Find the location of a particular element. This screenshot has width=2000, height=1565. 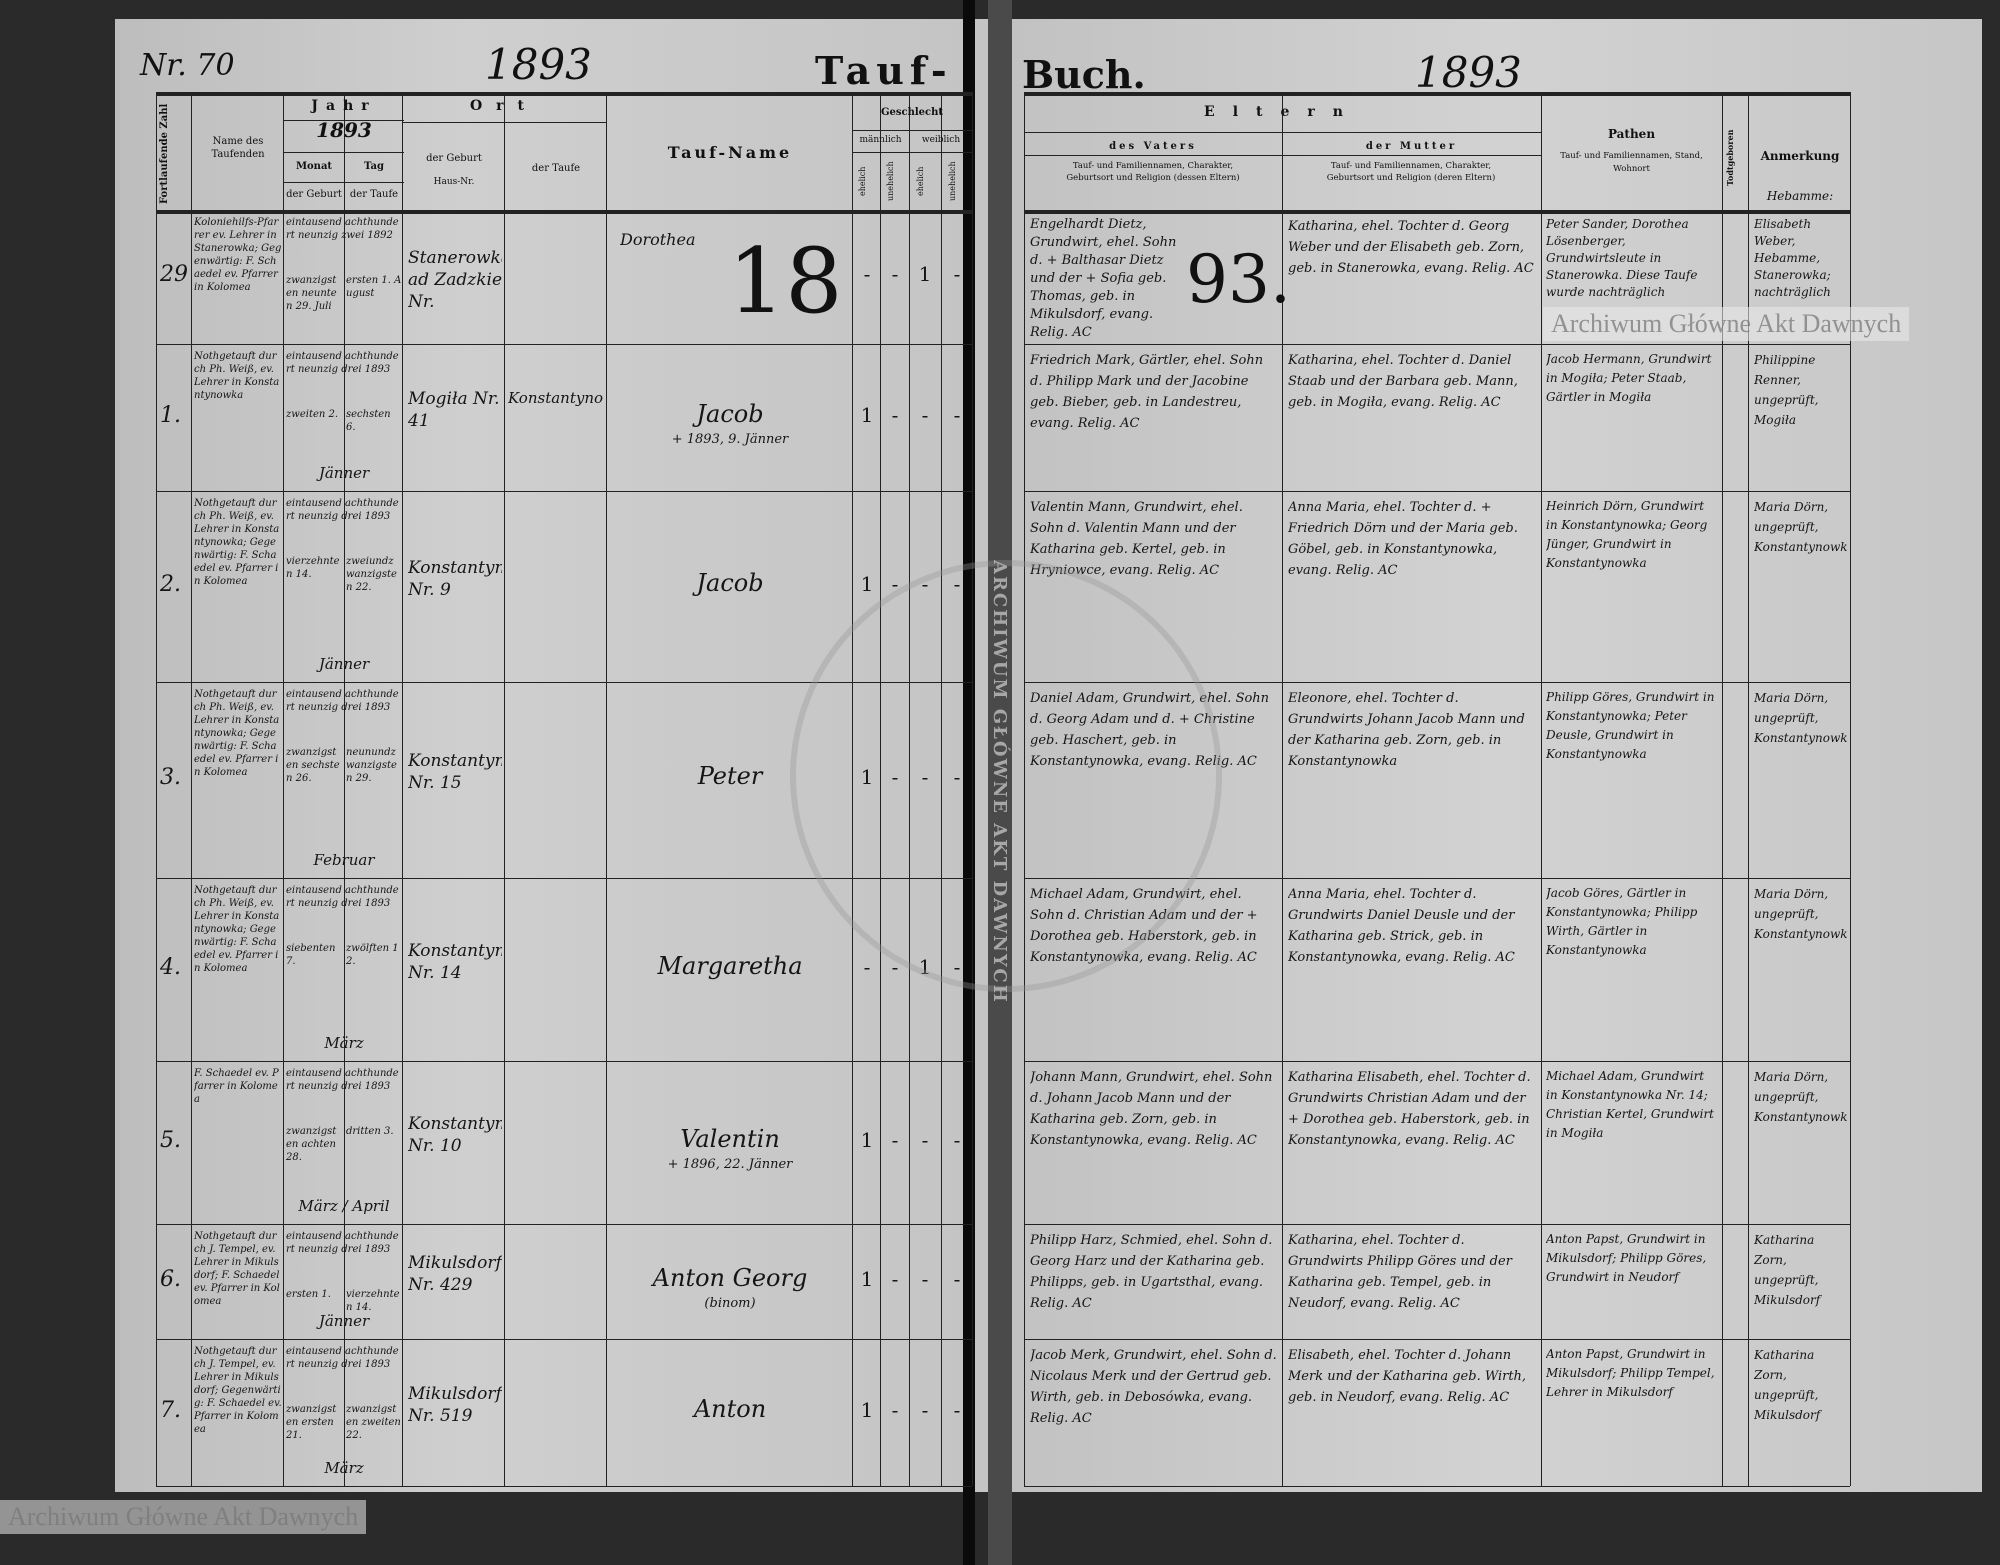

entry-number: 3. is located at coordinates (170, 778).